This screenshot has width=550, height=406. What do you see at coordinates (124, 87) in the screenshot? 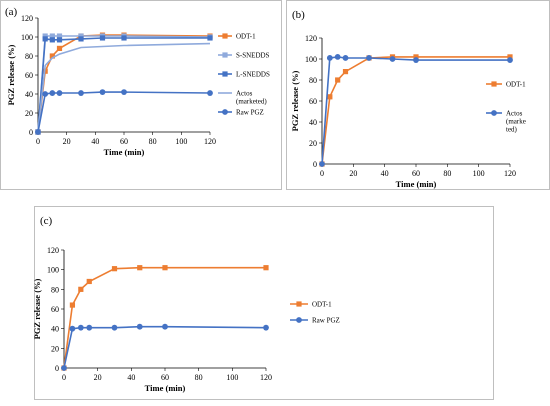
I see `chart-a-series-line` at bounding box center [124, 87].